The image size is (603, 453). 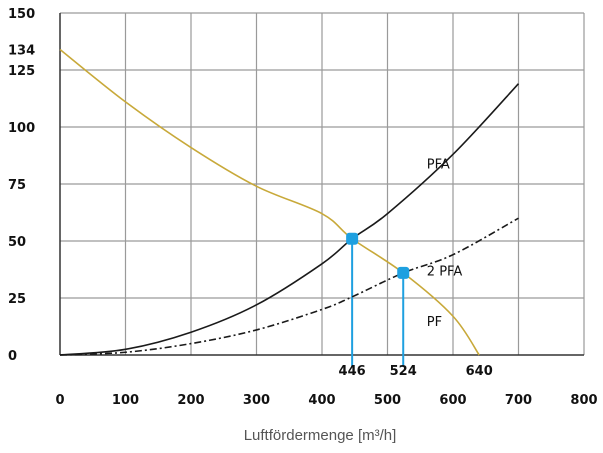 What do you see at coordinates (445, 243) in the screenshot?
I see `series-labels: PFA 2 PFA PF` at bounding box center [445, 243].